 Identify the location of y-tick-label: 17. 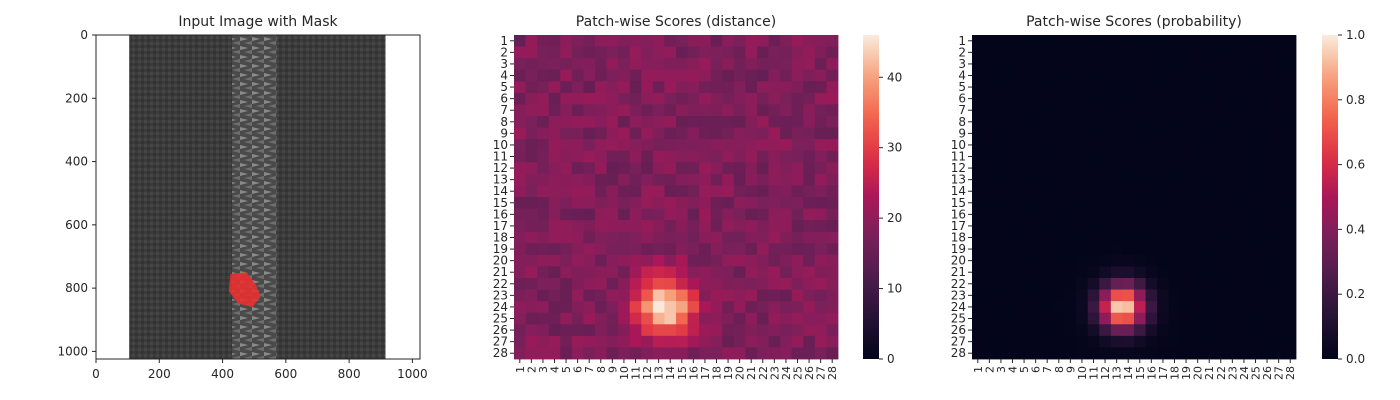
(500, 226).